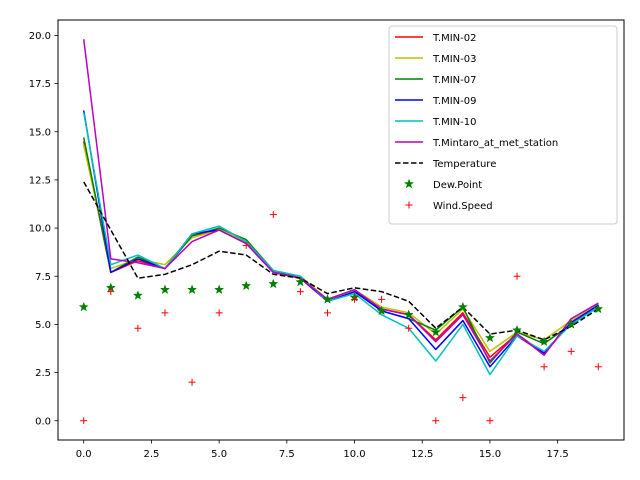 This screenshot has height=480, width=640. I want to click on x-tick-label: 12.5, so click(422, 454).